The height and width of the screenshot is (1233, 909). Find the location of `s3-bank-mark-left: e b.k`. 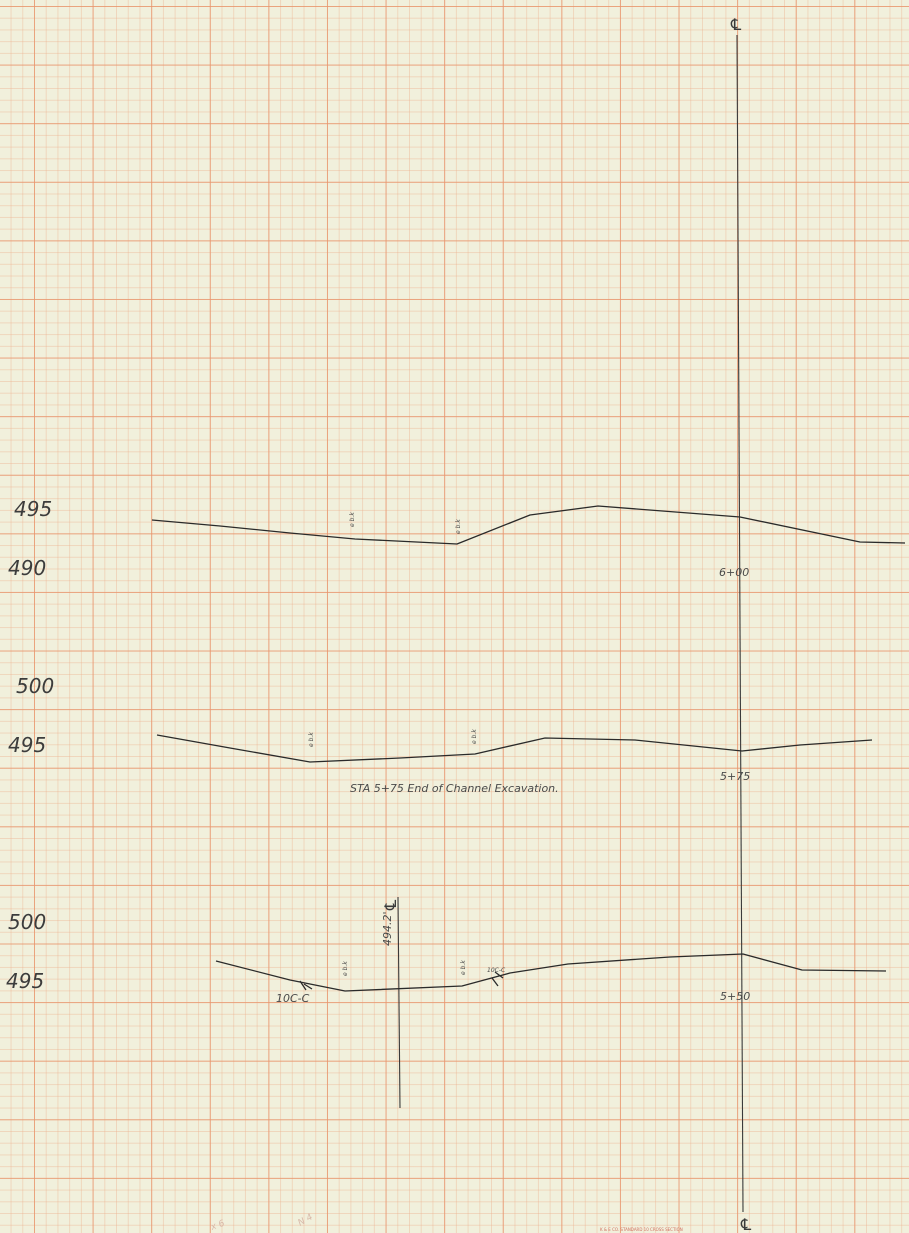

s3-bank-mark-left: e b.k is located at coordinates (345, 968).